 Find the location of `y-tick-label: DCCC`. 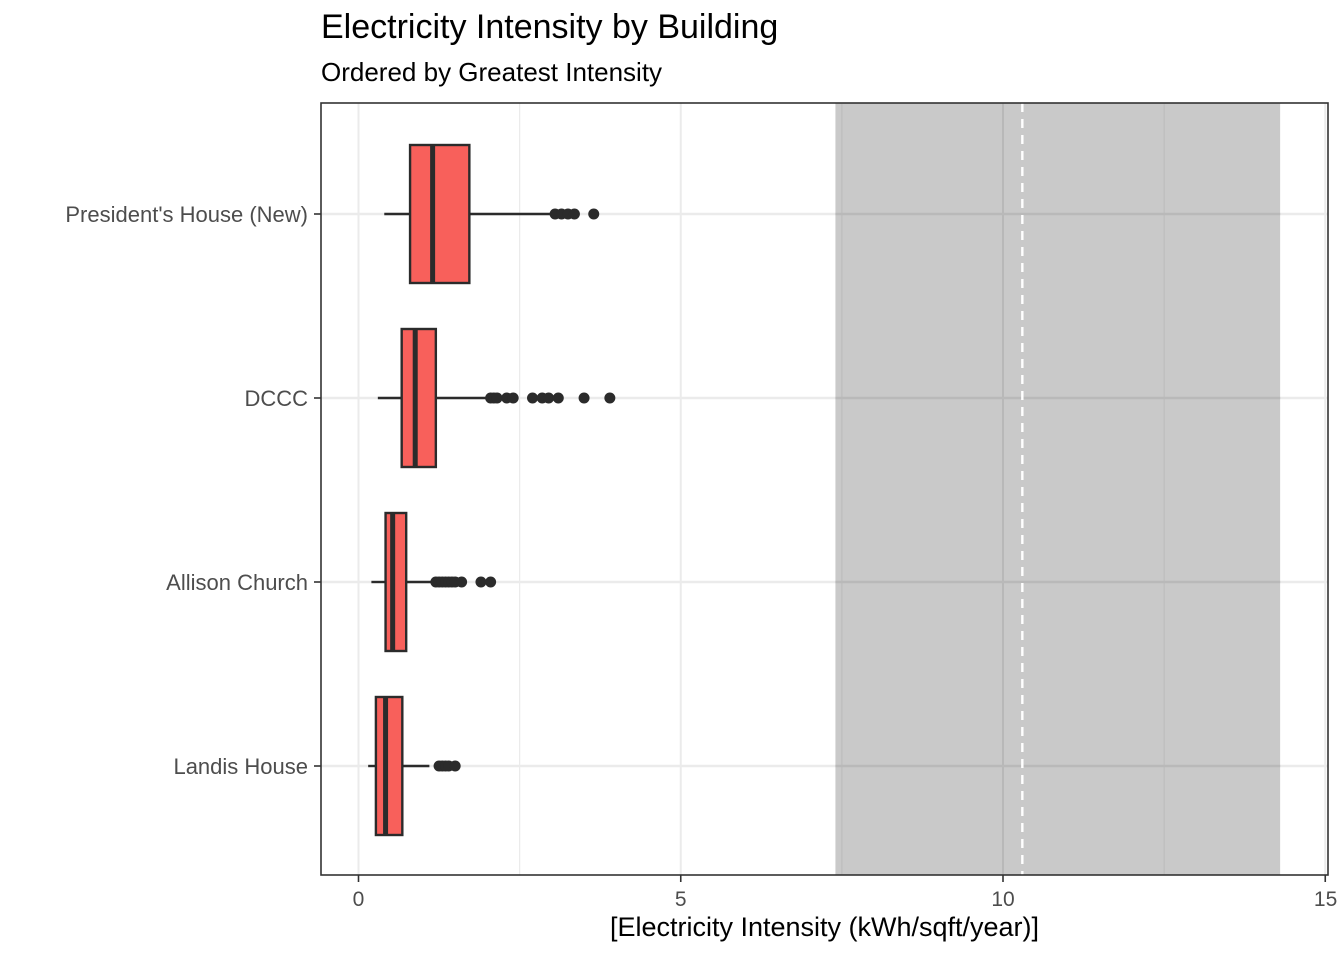

y-tick-label: DCCC is located at coordinates (276, 398).